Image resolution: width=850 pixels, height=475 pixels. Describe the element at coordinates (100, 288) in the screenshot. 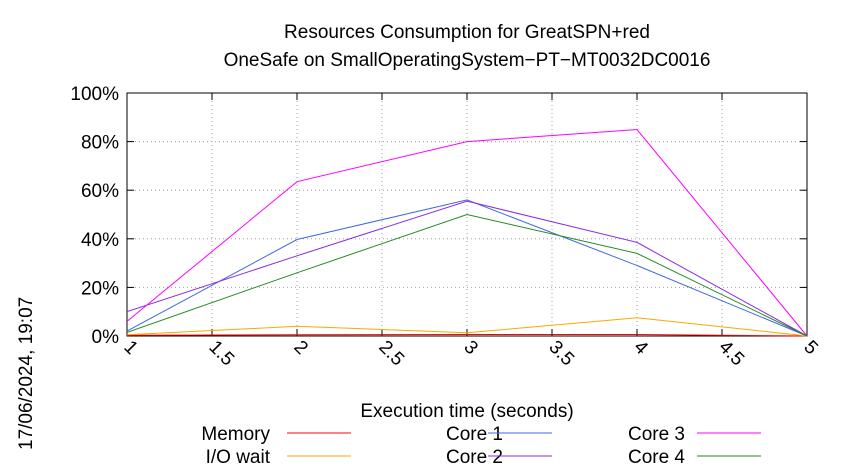

I see `y-tick-label: 20%` at that location.